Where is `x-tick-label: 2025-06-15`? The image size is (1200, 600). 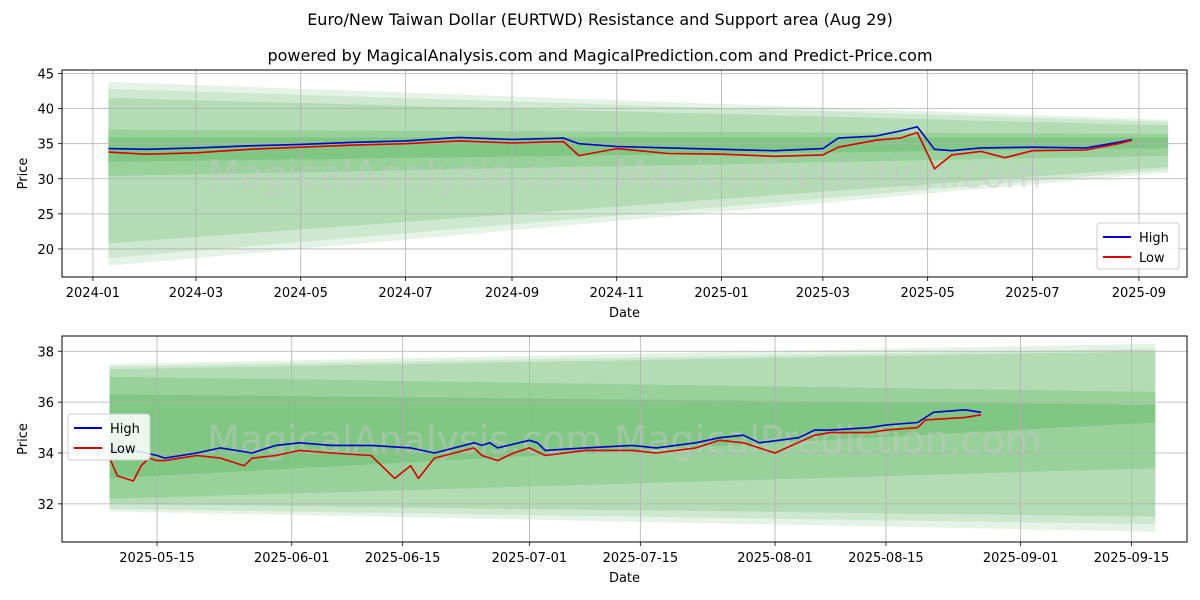 x-tick-label: 2025-06-15 is located at coordinates (403, 558).